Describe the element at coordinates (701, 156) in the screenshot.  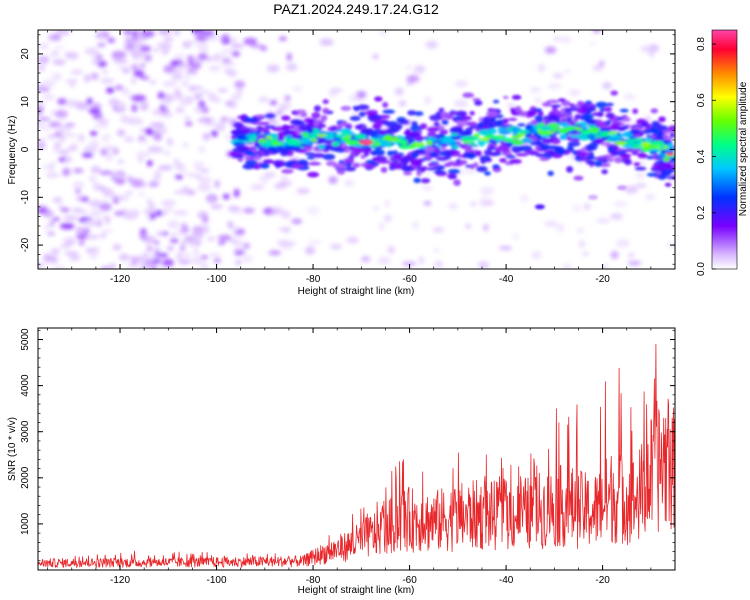
I see `colorbar-tick-label: 0.4` at that location.